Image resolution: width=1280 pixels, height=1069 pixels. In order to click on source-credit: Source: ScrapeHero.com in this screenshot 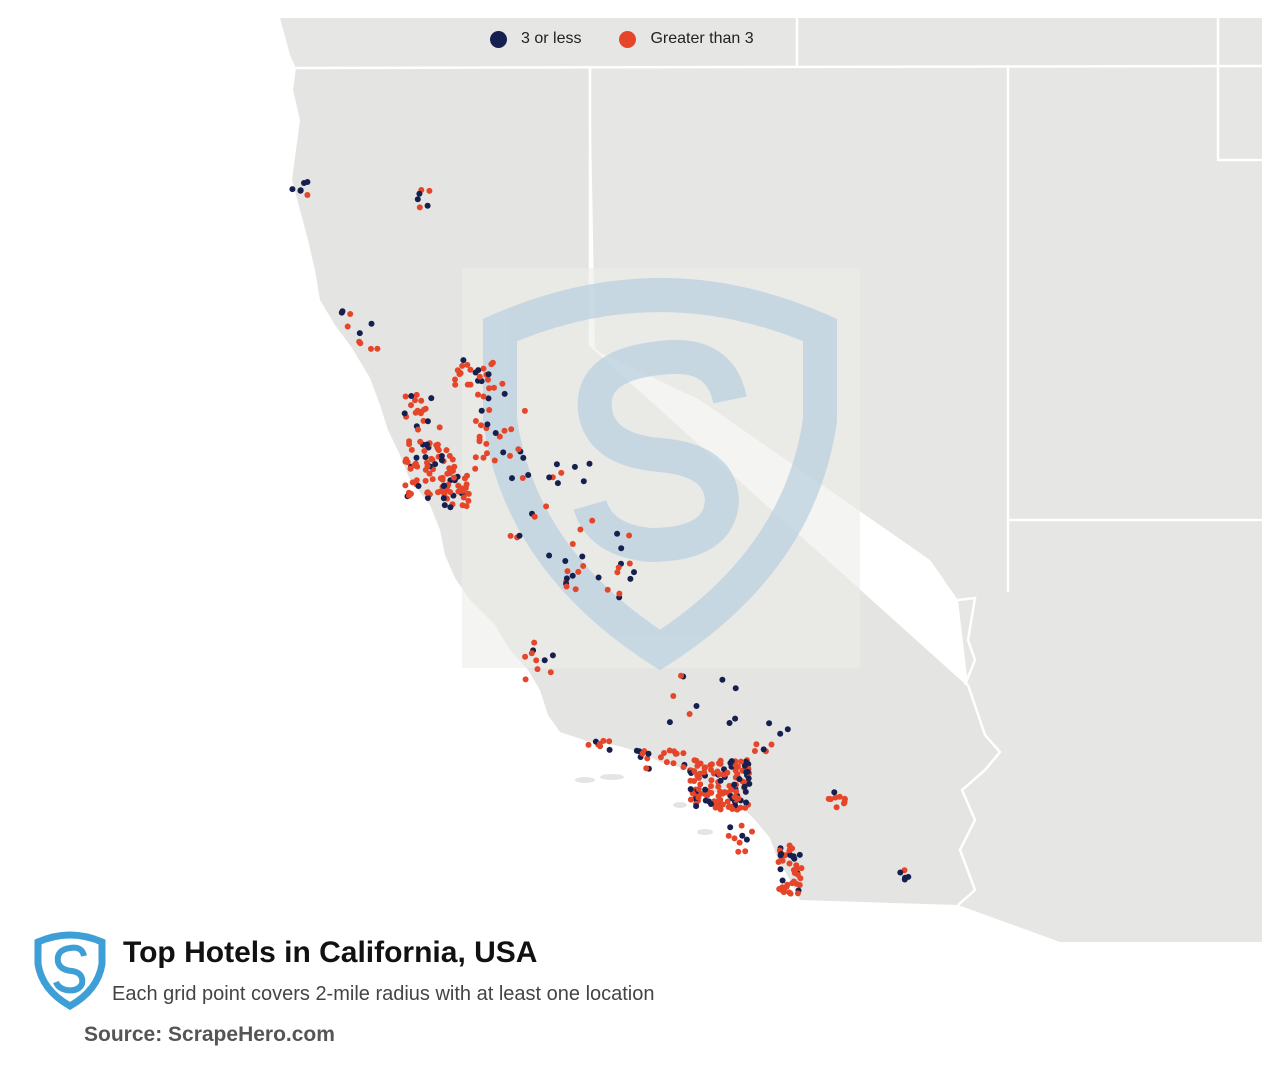, I will do `click(209, 1034)`.